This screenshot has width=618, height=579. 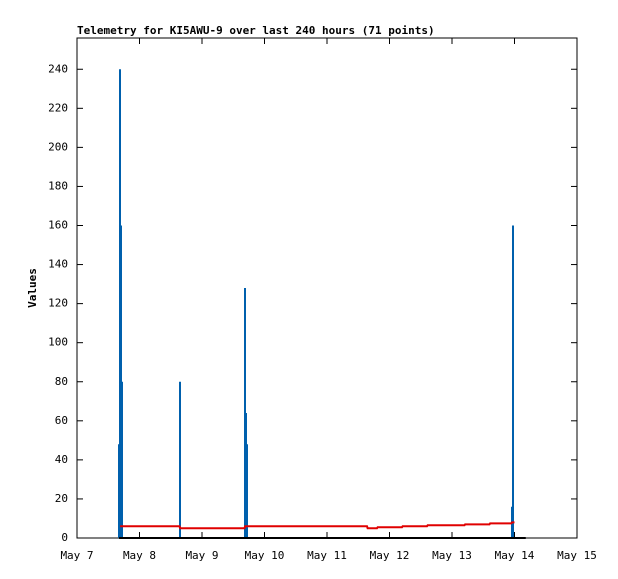 What do you see at coordinates (58, 107) in the screenshot?
I see `y-tick-label: 220` at bounding box center [58, 107].